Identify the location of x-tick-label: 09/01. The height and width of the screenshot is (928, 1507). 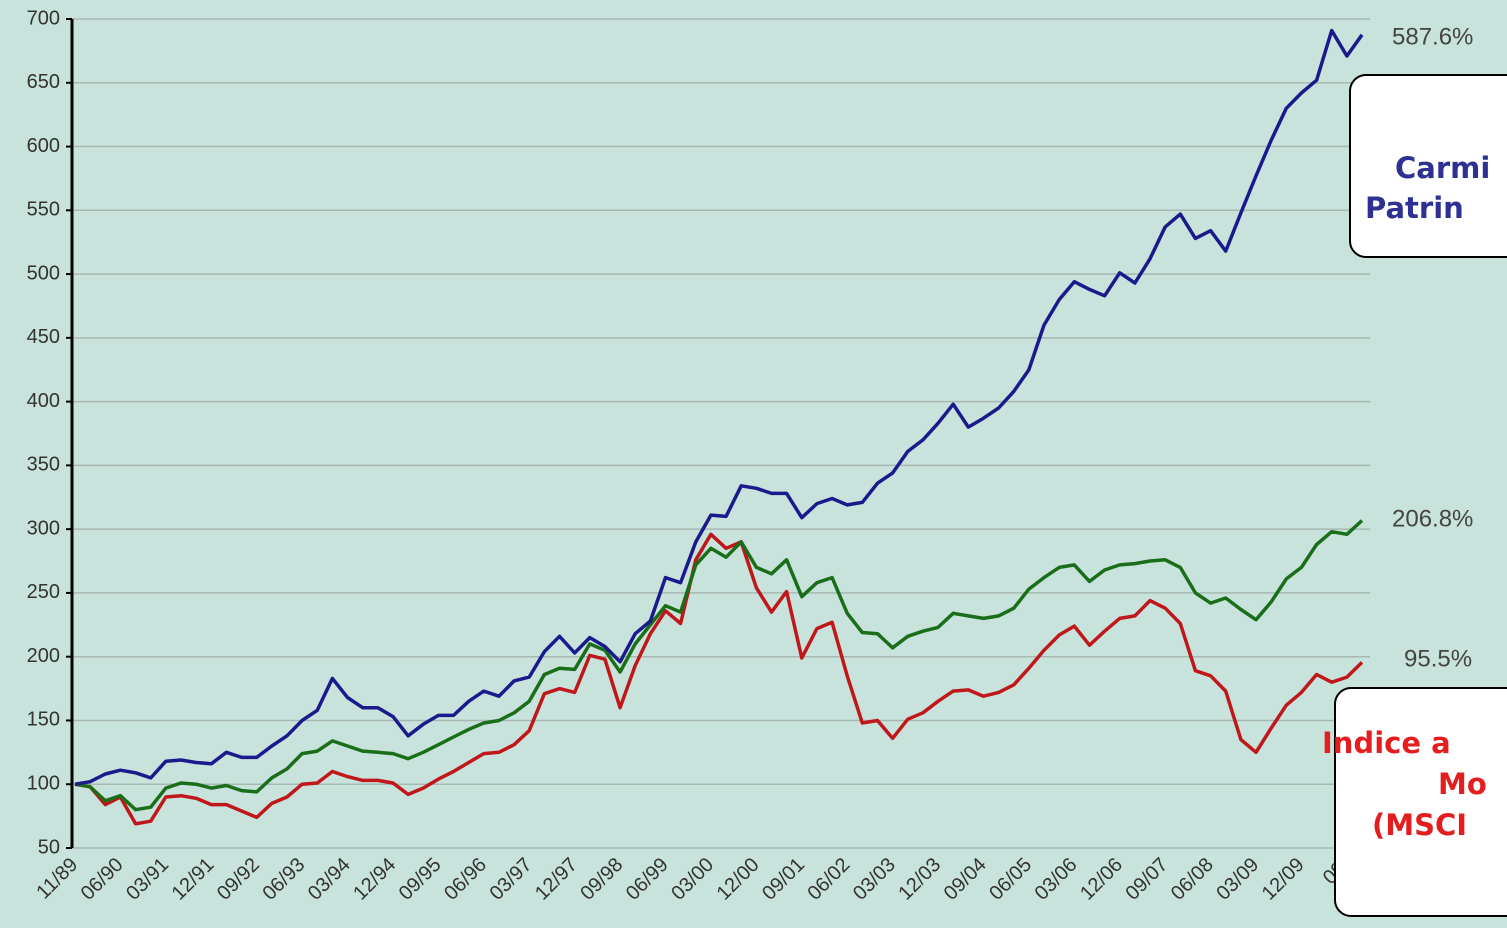
(783, 879).